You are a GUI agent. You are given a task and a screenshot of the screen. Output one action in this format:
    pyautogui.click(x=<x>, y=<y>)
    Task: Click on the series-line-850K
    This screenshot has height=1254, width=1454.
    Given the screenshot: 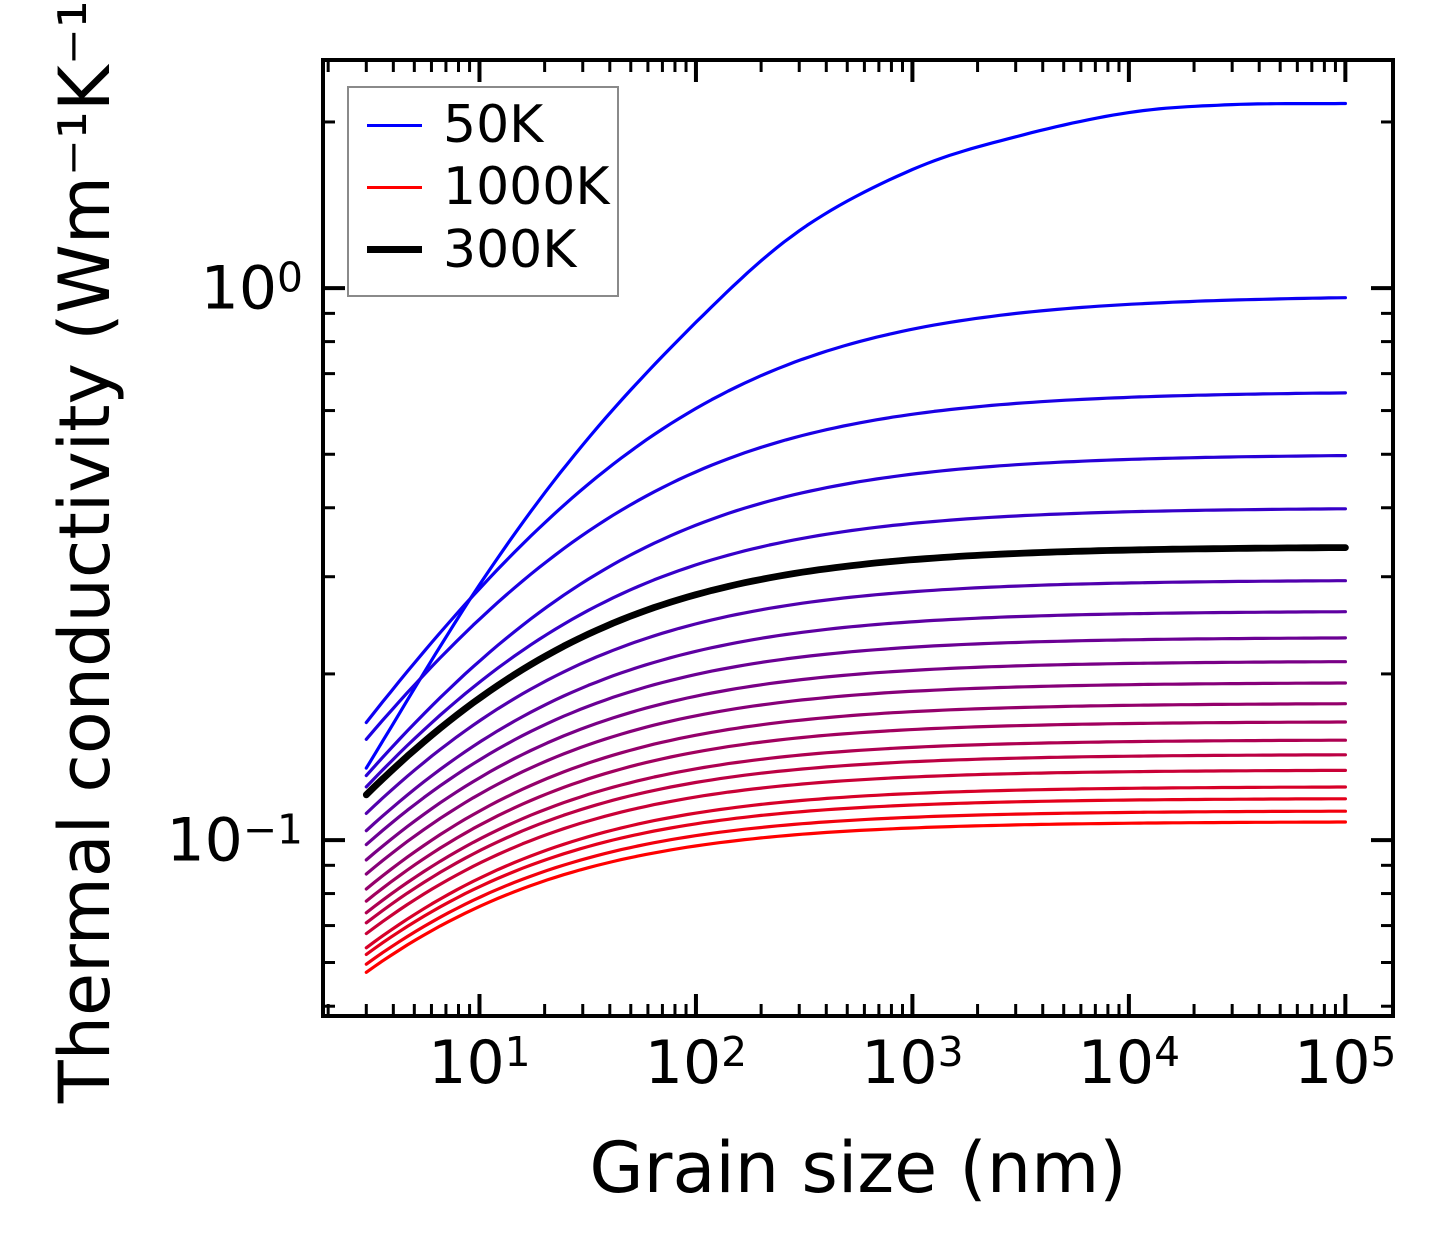 What is the action you would take?
    pyautogui.click(x=855, y=867)
    